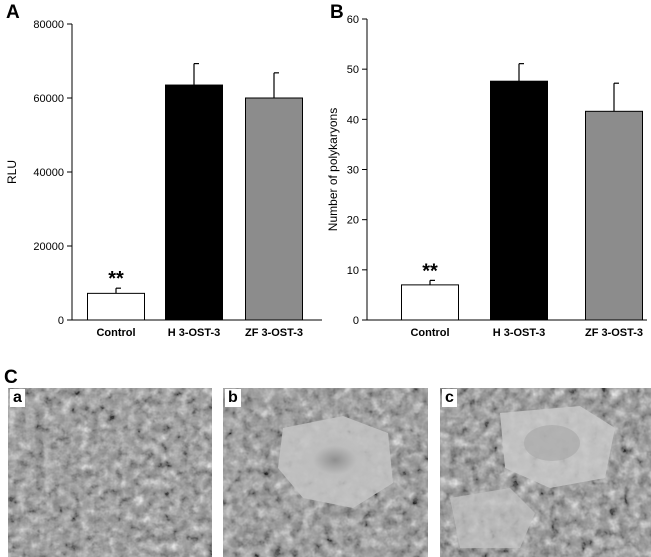  I want to click on micrograph-a: a, so click(110, 472).